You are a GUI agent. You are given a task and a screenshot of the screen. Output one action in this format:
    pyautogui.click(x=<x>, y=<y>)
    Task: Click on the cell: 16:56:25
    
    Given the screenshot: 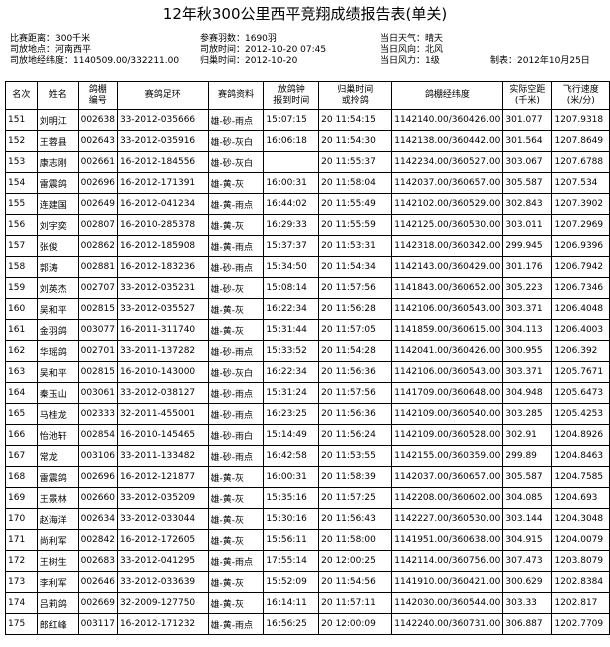 What is the action you would take?
    pyautogui.click(x=291, y=624)
    